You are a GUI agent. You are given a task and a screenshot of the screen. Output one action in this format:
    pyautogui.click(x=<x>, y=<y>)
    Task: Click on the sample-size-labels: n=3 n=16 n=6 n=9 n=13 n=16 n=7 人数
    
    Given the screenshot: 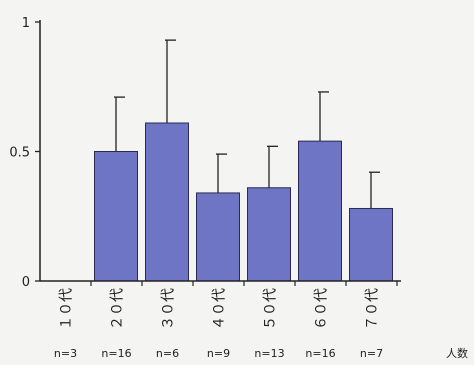 What is the action you would take?
    pyautogui.click(x=261, y=353)
    